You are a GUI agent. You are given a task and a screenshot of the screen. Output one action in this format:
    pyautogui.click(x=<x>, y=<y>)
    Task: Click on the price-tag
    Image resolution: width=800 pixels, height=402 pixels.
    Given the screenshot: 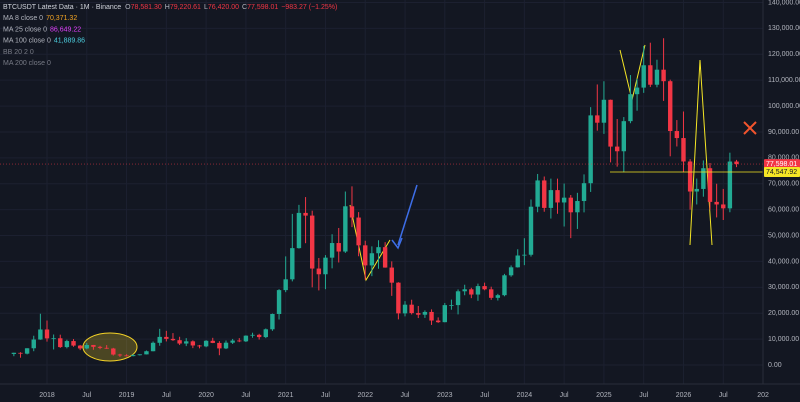 What is the action you would take?
    pyautogui.click(x=782, y=164)
    